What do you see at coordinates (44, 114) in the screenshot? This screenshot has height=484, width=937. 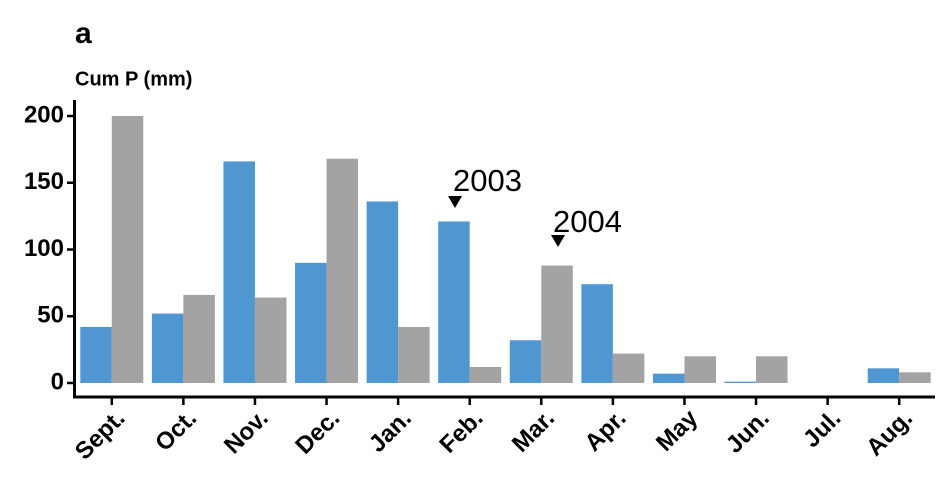 I see `y-tick-label: 200` at bounding box center [44, 114].